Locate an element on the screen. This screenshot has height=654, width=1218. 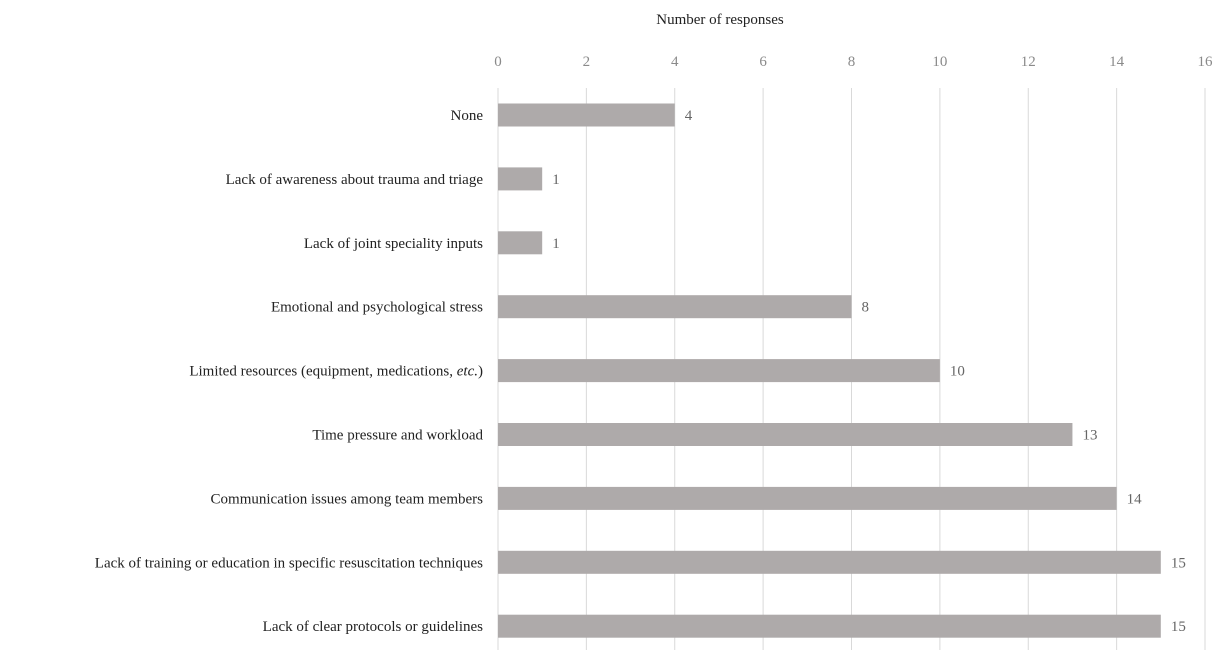
x-tick-label-4: 8 is located at coordinates (852, 62).